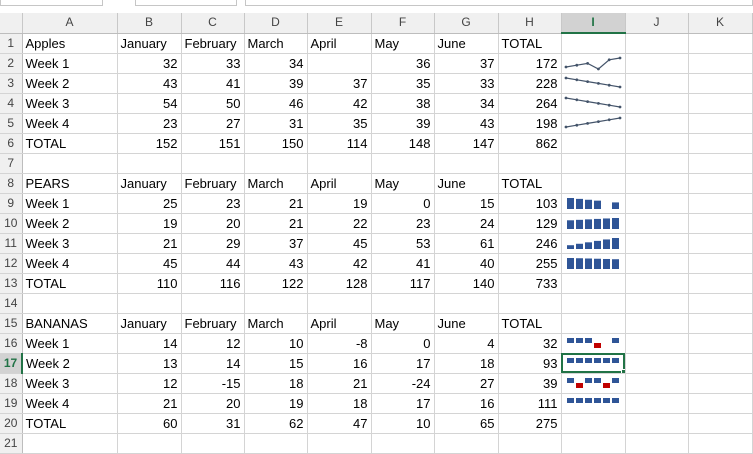  What do you see at coordinates (213, 63) in the screenshot?
I see `cell-c2: 33` at bounding box center [213, 63].